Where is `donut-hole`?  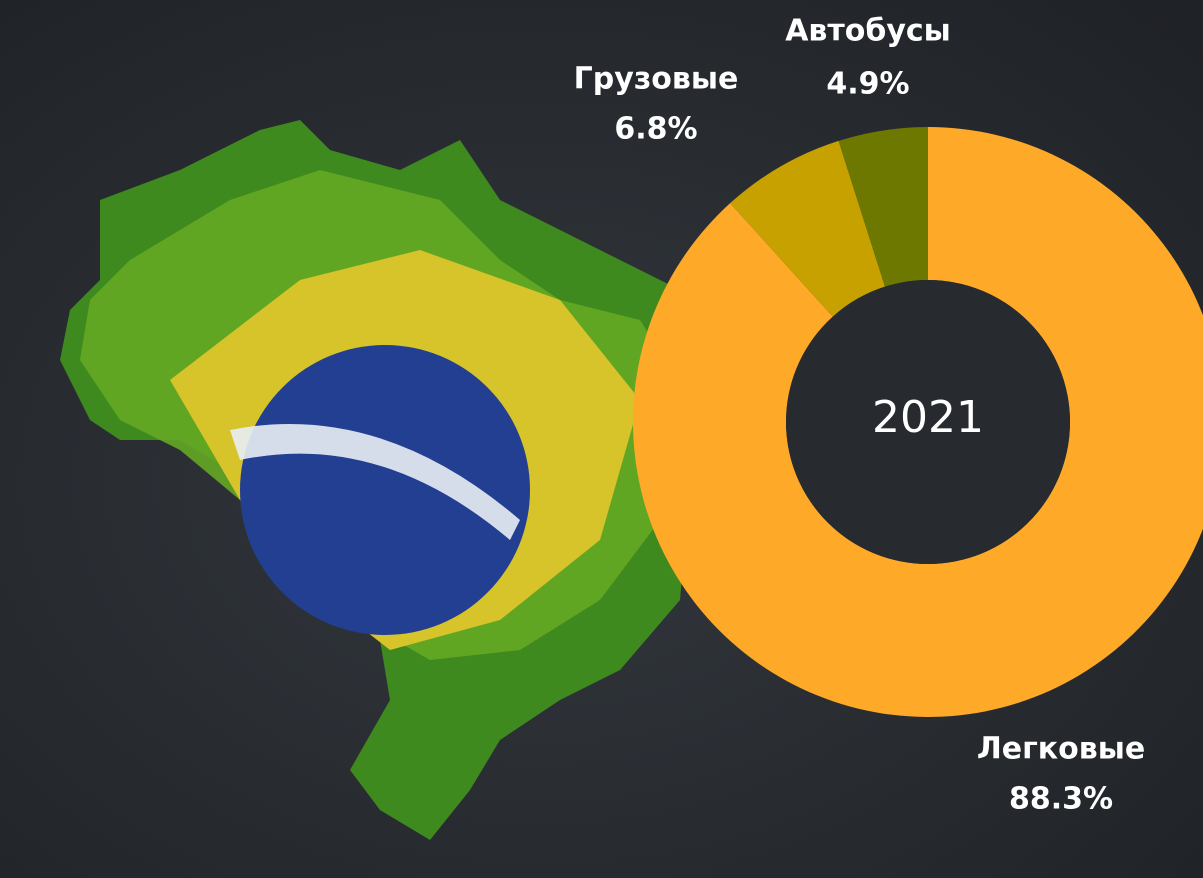 donut-hole is located at coordinates (928, 422).